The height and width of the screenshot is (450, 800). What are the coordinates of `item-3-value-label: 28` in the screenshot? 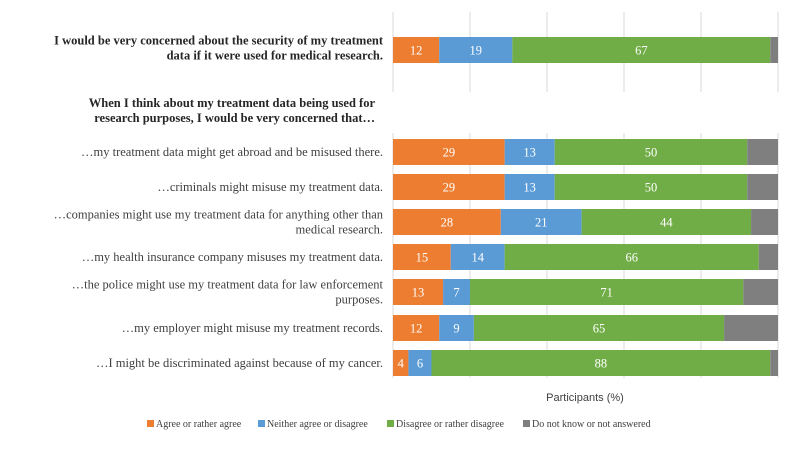 It's located at (447, 223).